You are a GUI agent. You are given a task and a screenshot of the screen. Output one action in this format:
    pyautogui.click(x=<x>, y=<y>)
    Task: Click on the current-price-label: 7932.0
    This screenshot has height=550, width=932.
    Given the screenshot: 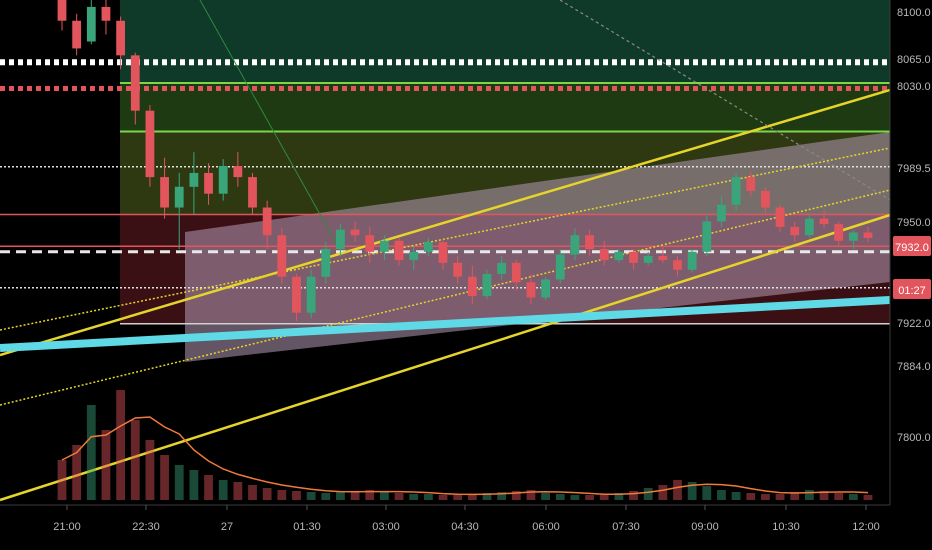 What is the action you would take?
    pyautogui.click(x=912, y=248)
    